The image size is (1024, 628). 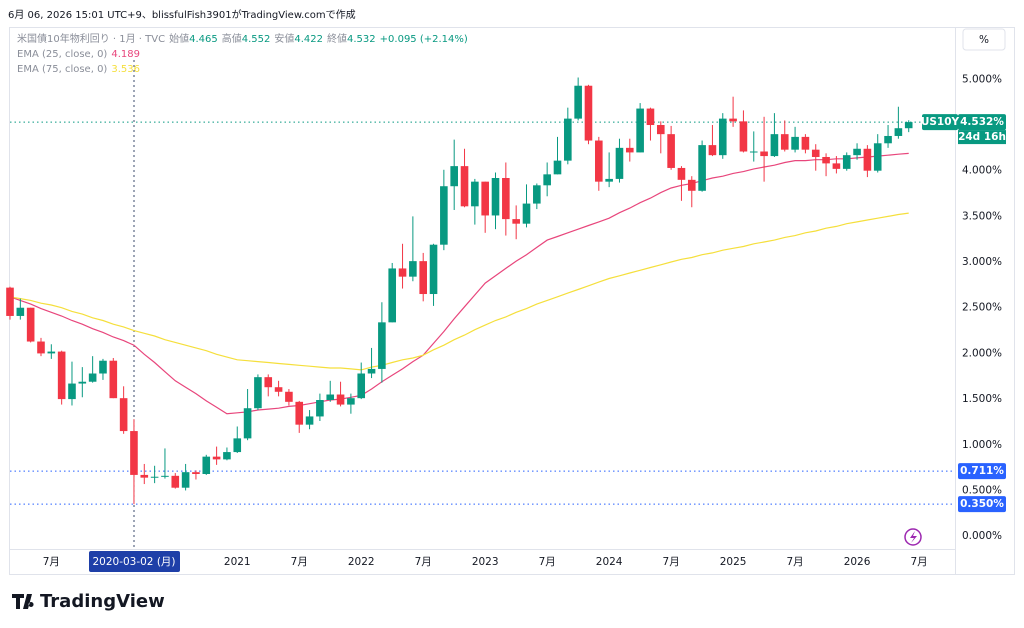 I want to click on y-tick-label: 5.000%, so click(x=982, y=79).